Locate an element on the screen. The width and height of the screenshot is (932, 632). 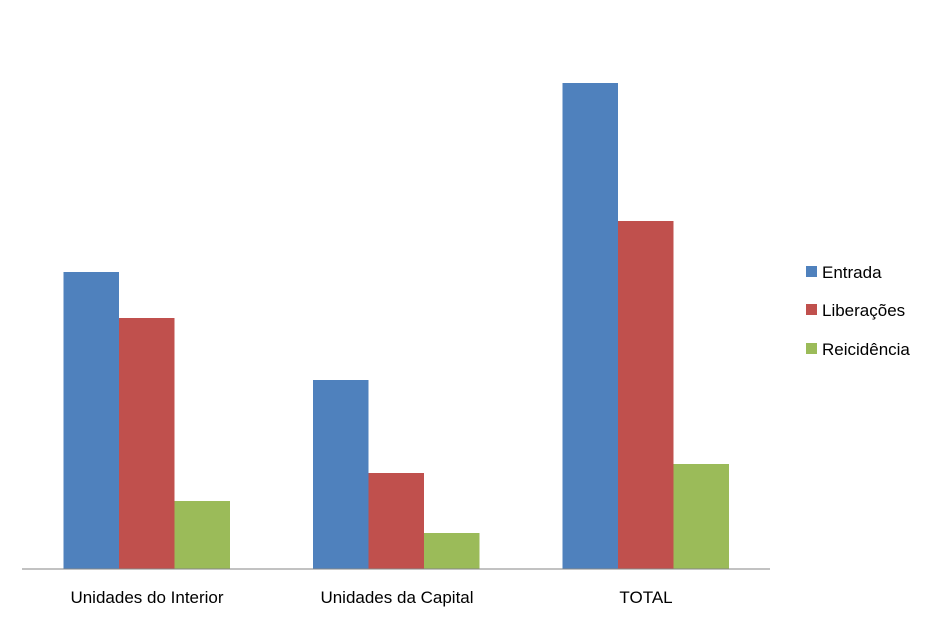
legend-label-entrada: Entrada is located at coordinates (852, 272).